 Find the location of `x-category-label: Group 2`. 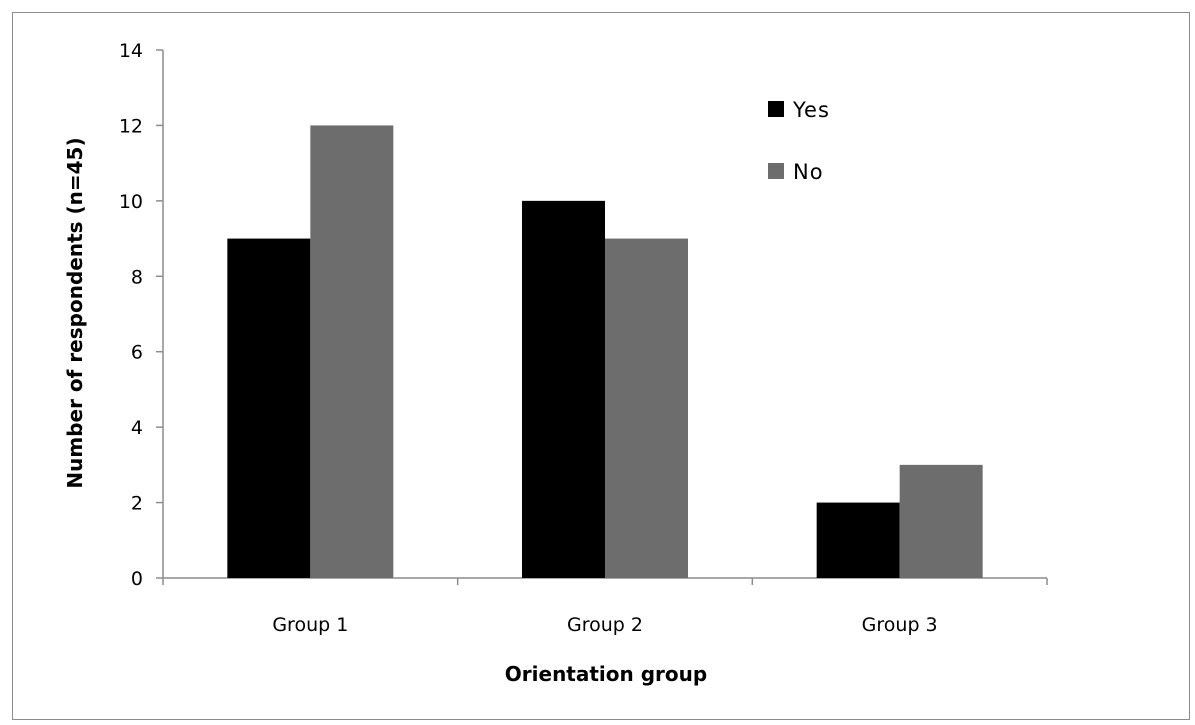

x-category-label: Group 2 is located at coordinates (605, 625).